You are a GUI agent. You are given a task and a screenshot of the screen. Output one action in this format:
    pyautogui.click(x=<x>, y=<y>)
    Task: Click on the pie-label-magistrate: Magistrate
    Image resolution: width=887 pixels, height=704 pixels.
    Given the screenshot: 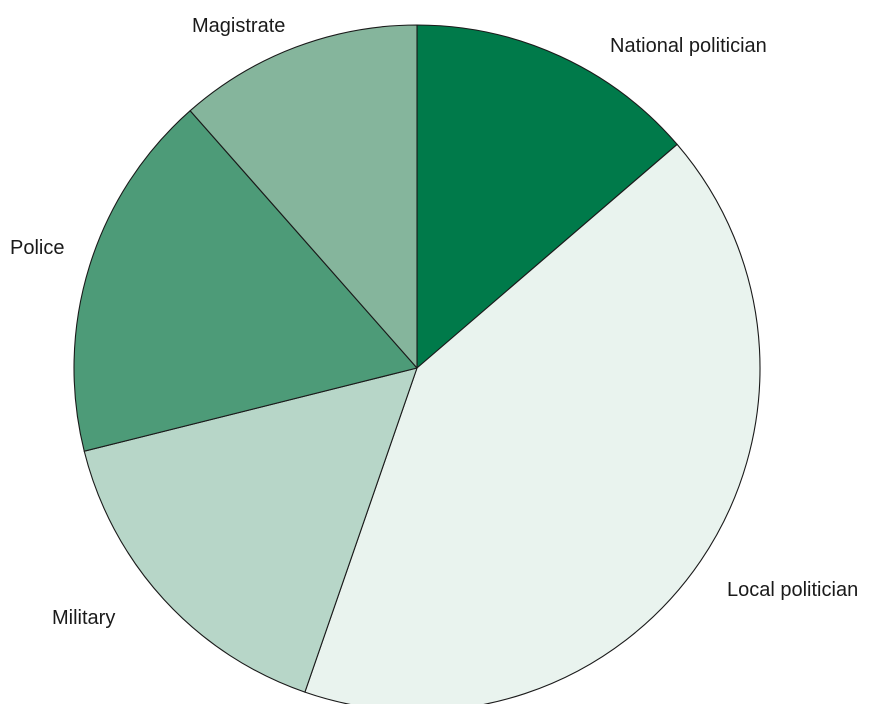 What is the action you would take?
    pyautogui.click(x=238, y=26)
    